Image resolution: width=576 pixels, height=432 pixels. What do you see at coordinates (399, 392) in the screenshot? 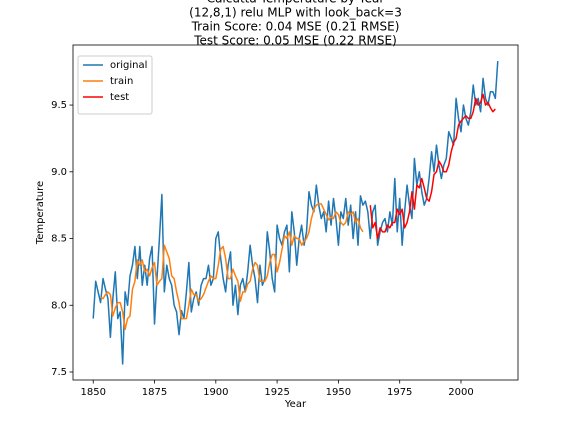
I see `x-tick-label: 1975` at bounding box center [399, 392].